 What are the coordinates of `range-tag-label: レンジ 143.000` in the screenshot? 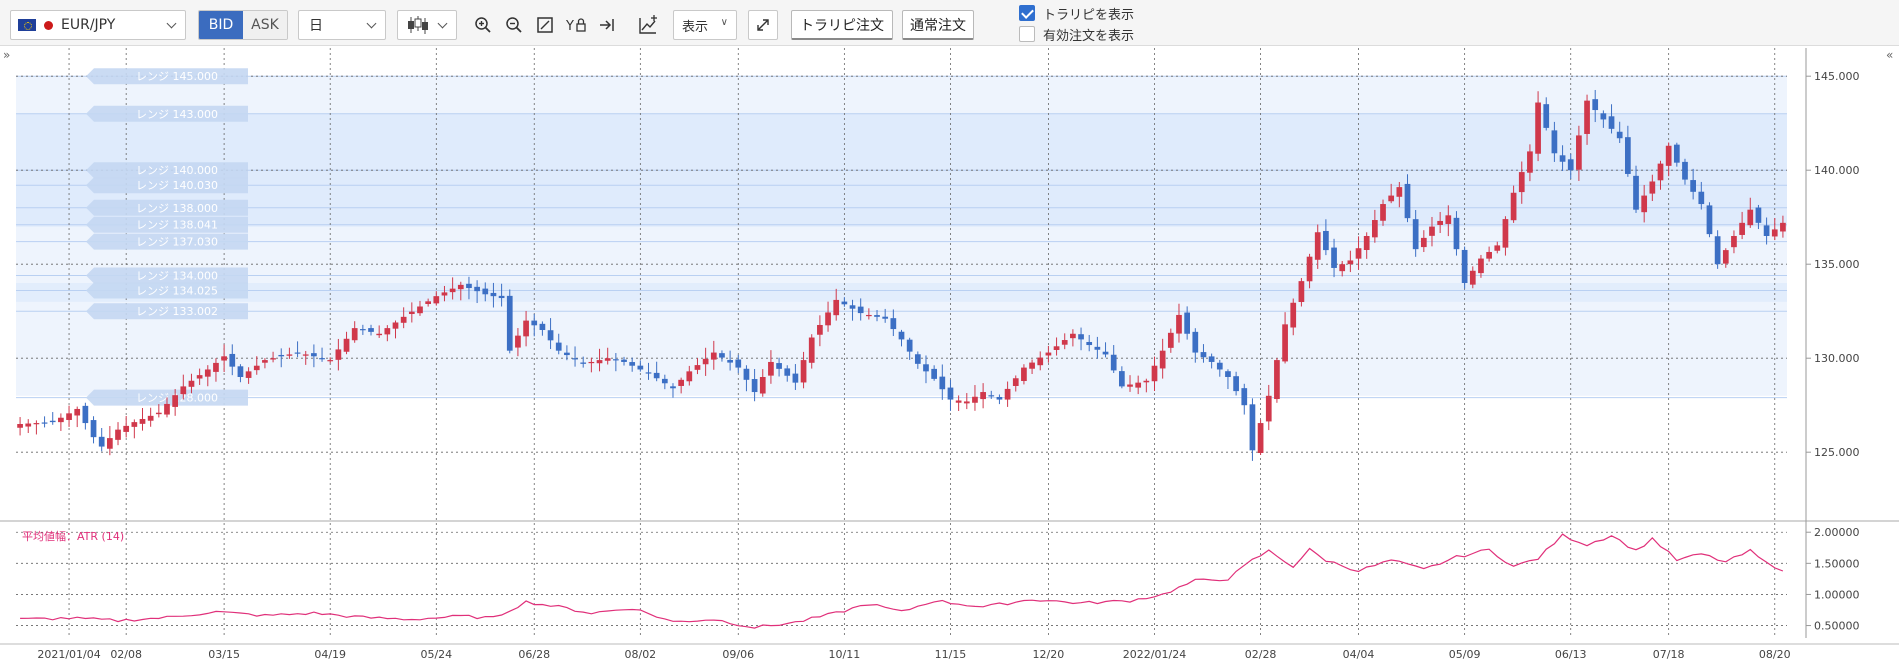 It's located at (177, 114).